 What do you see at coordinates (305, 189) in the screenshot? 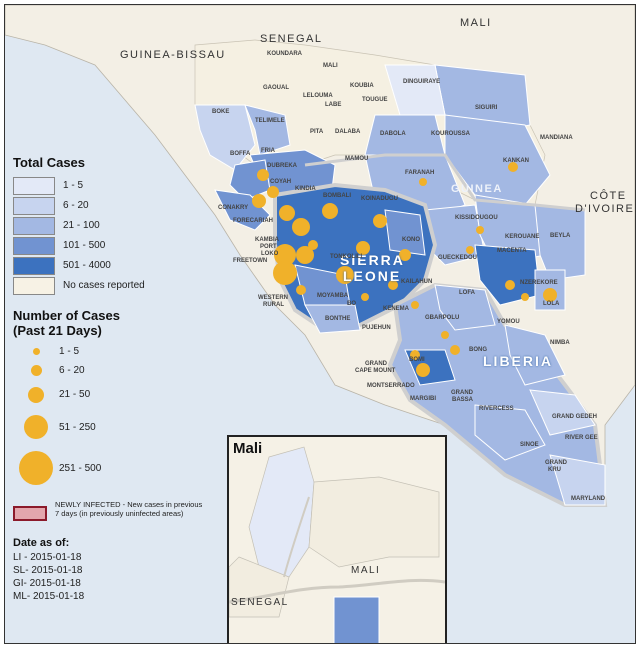
I see `district-label: KINDIA` at bounding box center [305, 189].